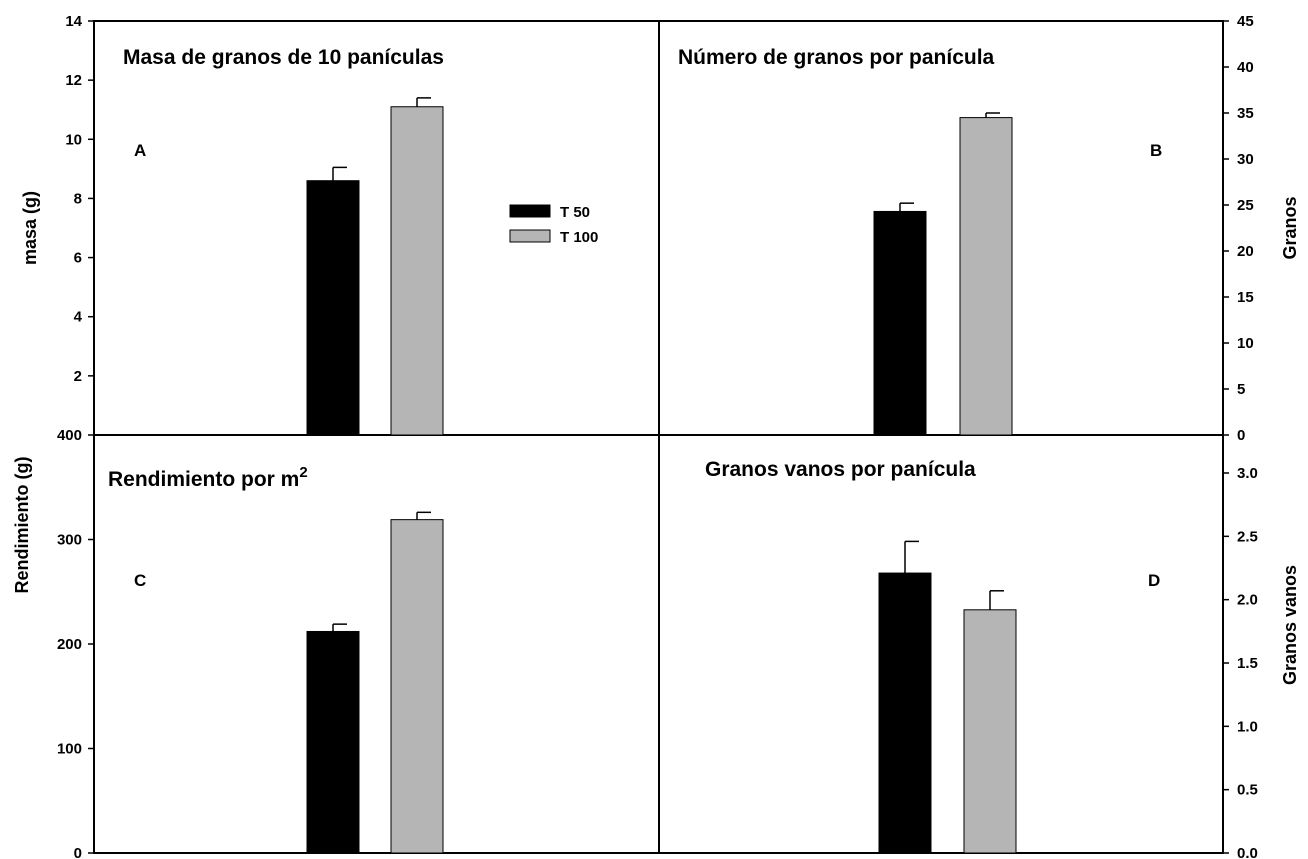 This screenshot has height=859, width=1308. What do you see at coordinates (78, 258) in the screenshot?
I see `panel-a-tick-label: 6` at bounding box center [78, 258].